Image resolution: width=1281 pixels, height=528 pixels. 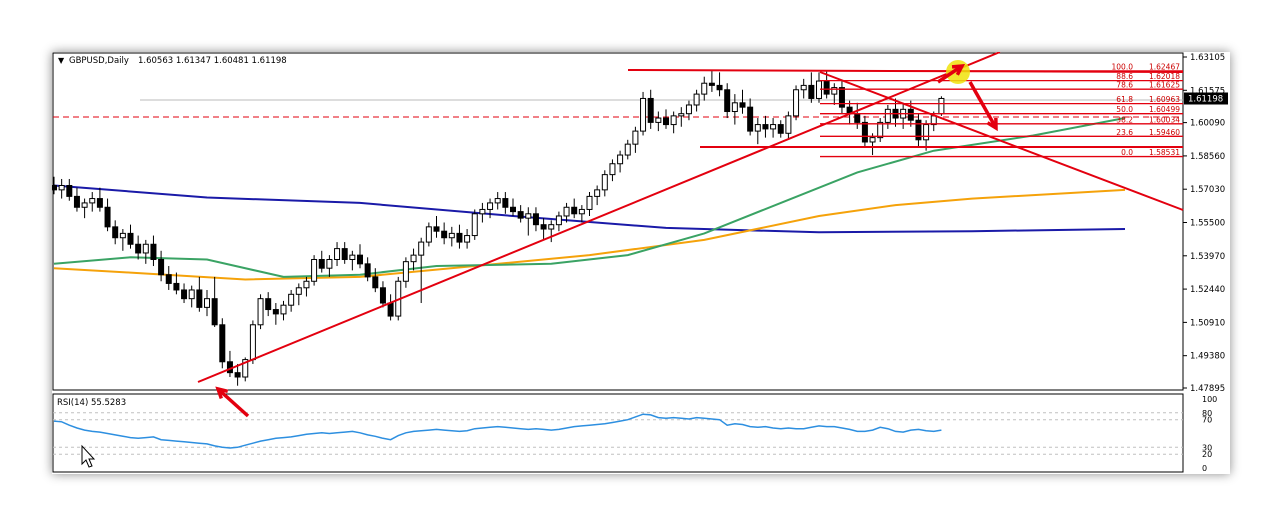 What do you see at coordinates (983, 105) in the screenshot?
I see `reversal-pointer-arrow` at bounding box center [983, 105].